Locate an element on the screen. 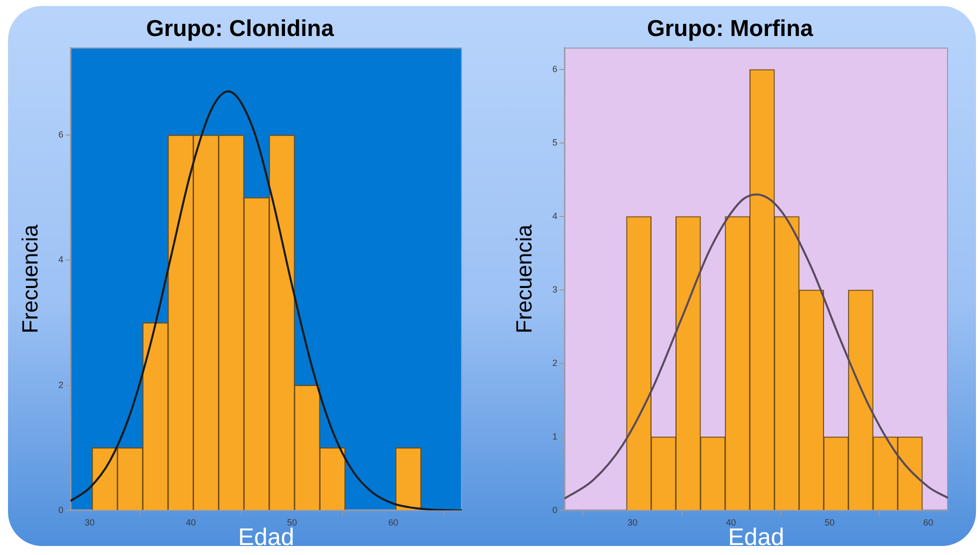 Image resolution: width=980 pixels, height=555 pixels. chart-title: Grupo: Clonidina is located at coordinates (240, 28).